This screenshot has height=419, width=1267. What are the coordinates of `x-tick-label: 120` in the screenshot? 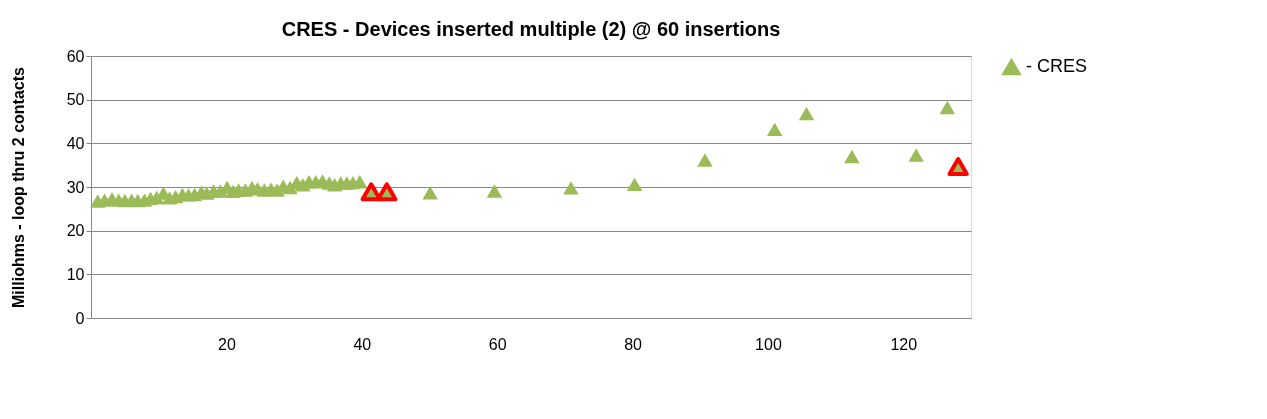 It's located at (904, 344).